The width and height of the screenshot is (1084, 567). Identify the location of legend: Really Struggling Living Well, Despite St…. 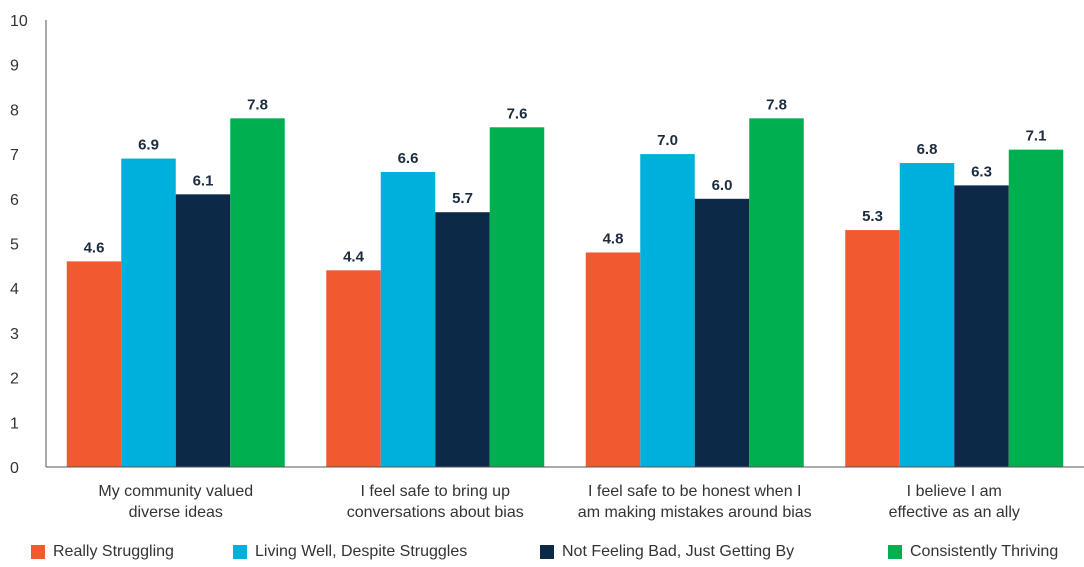
(542, 552).